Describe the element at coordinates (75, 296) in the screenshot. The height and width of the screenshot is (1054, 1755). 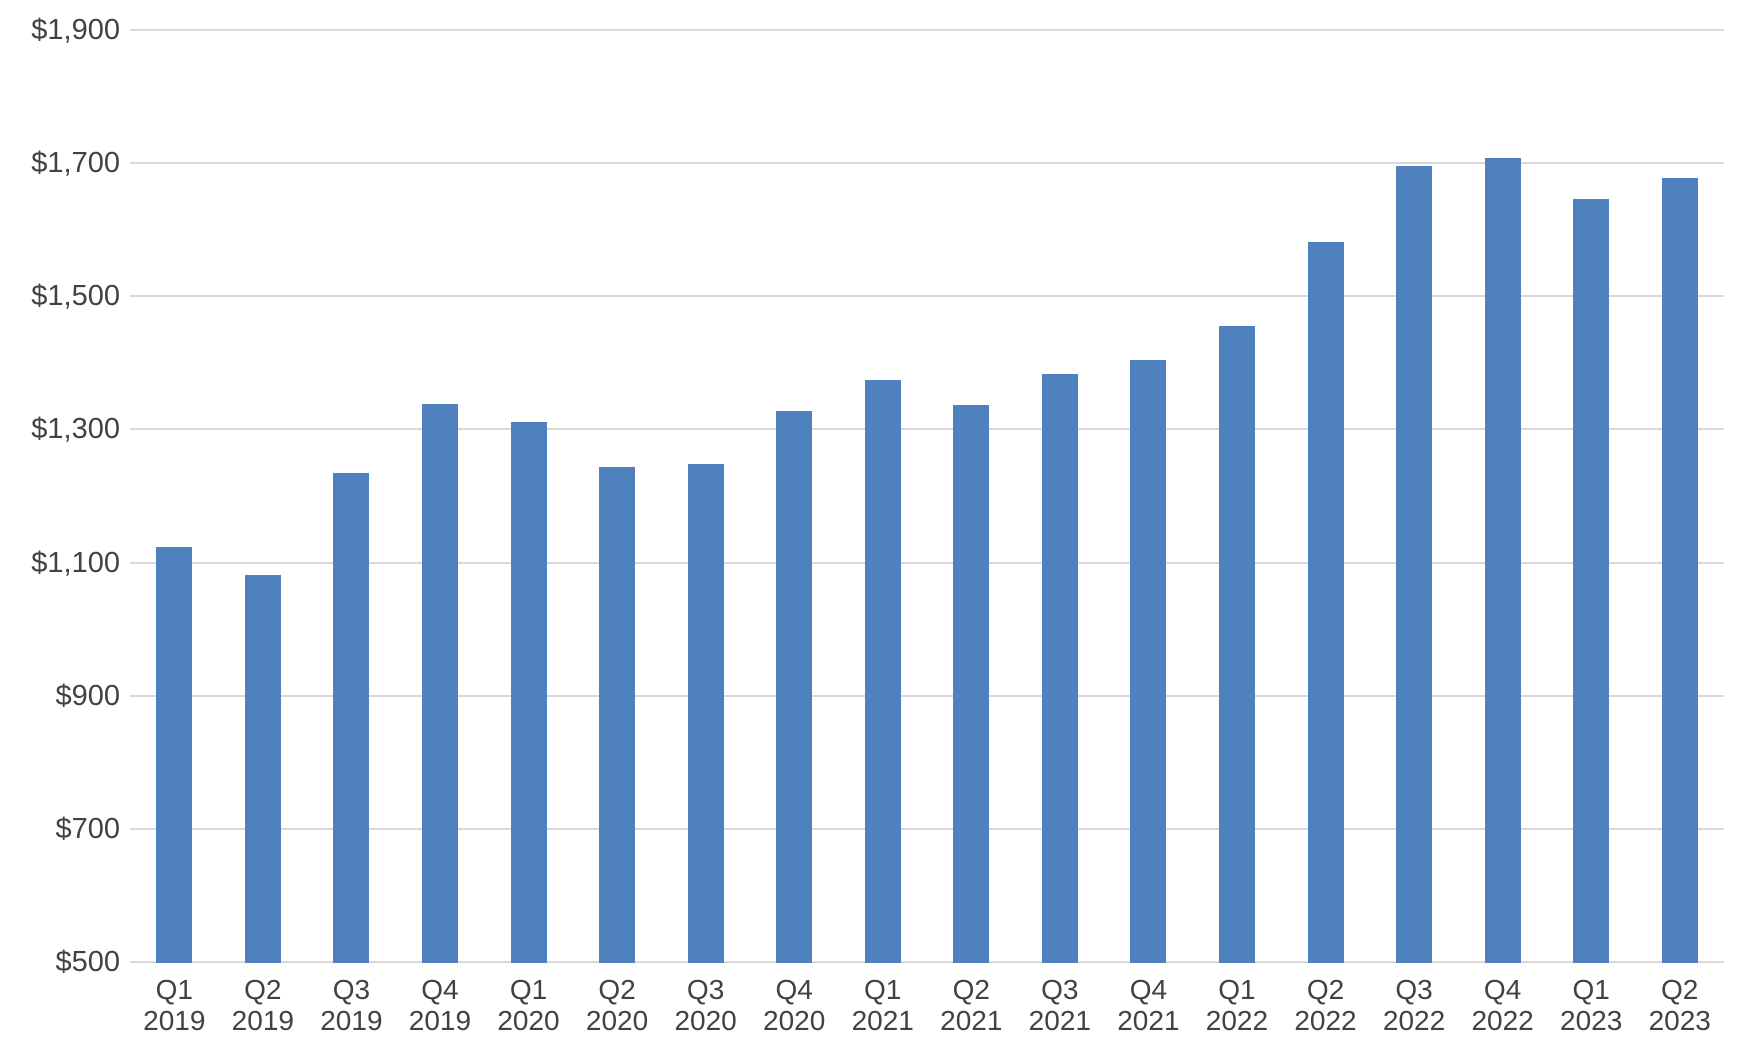
I see `y-axis-tick-label: $1,500` at that location.